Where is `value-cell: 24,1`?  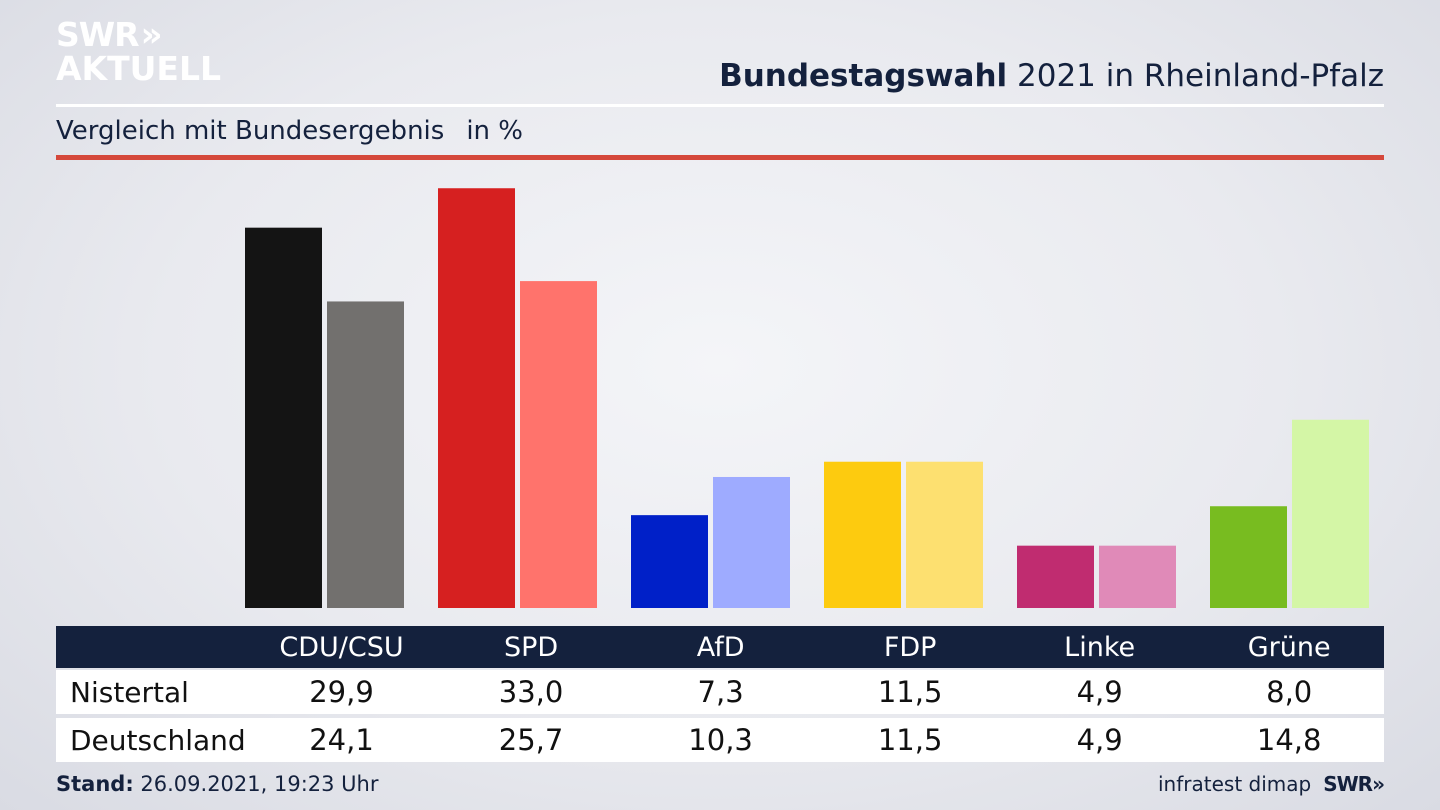 value-cell: 24,1 is located at coordinates (341, 740).